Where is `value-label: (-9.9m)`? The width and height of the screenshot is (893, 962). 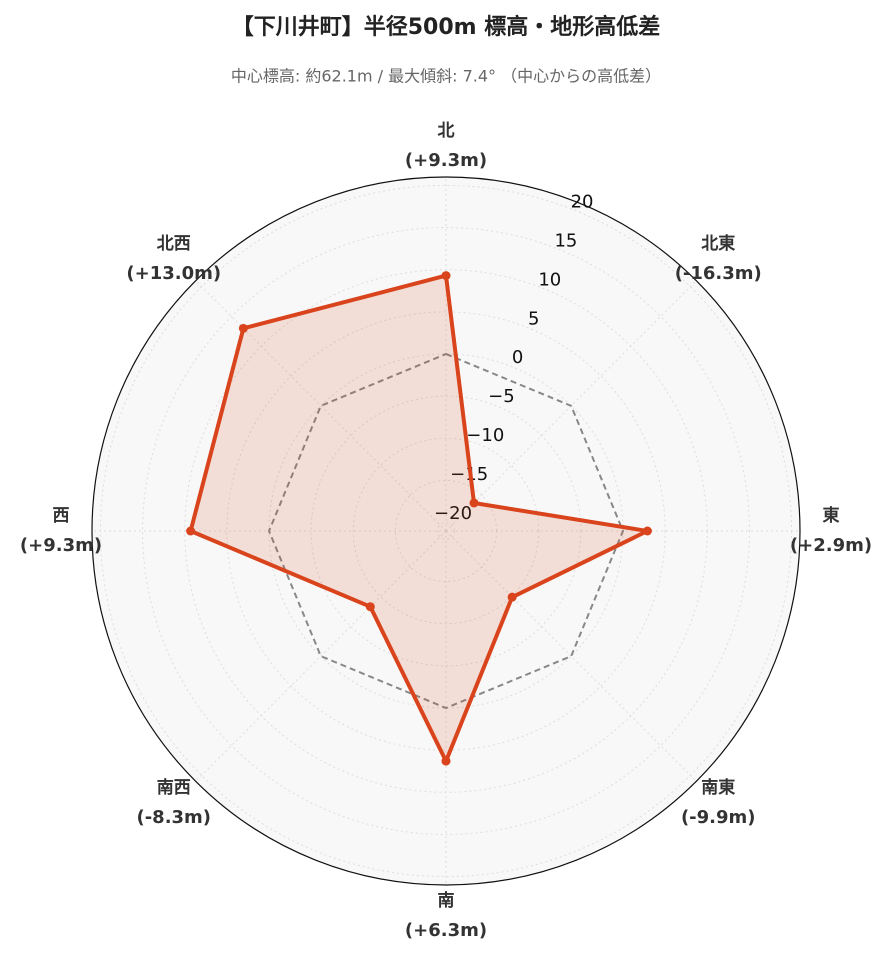
value-label: (-9.9m) is located at coordinates (718, 817).